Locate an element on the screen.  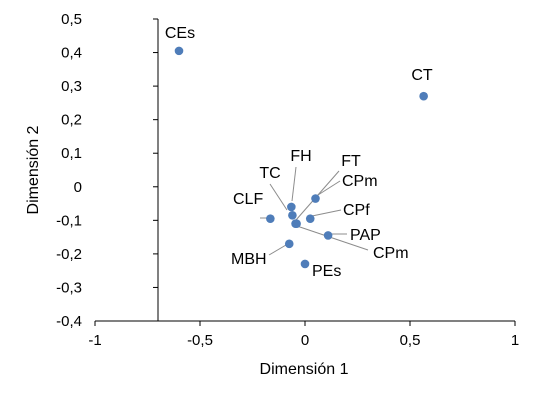
y-tick-label: -0,1 is located at coordinates (69, 220).